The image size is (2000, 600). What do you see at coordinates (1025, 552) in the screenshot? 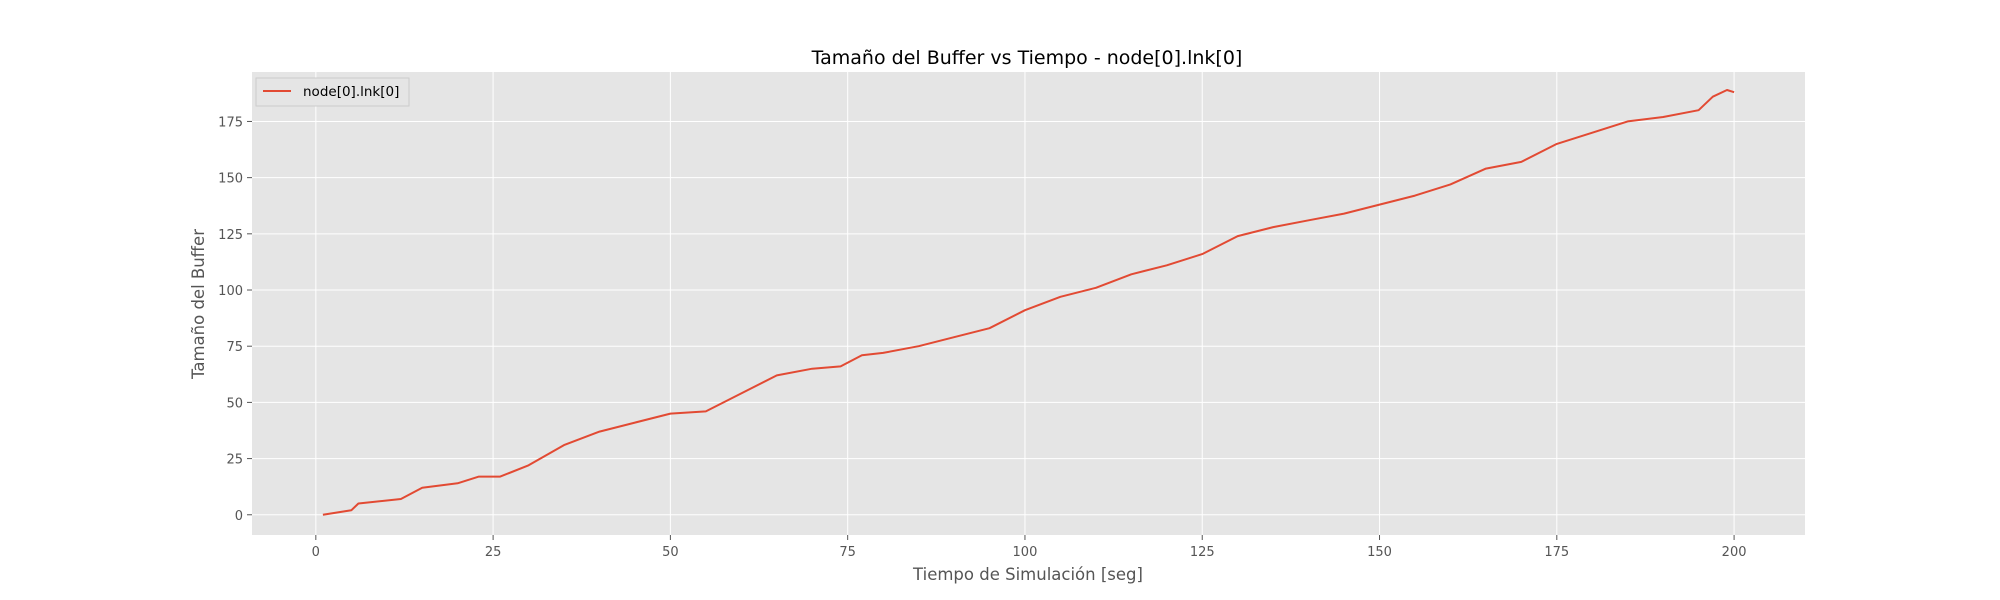
I see `x-tick-label: 100` at bounding box center [1025, 552].